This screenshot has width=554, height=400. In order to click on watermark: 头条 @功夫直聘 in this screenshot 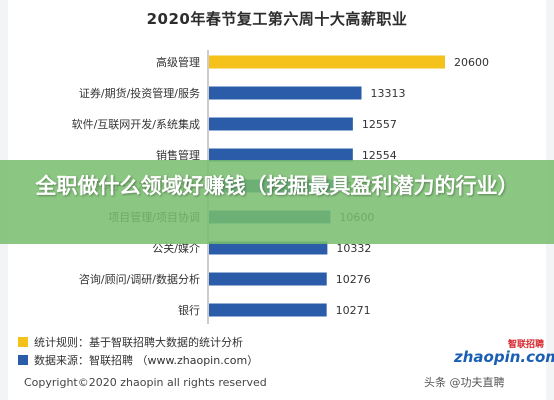, I will do `click(464, 382)`.